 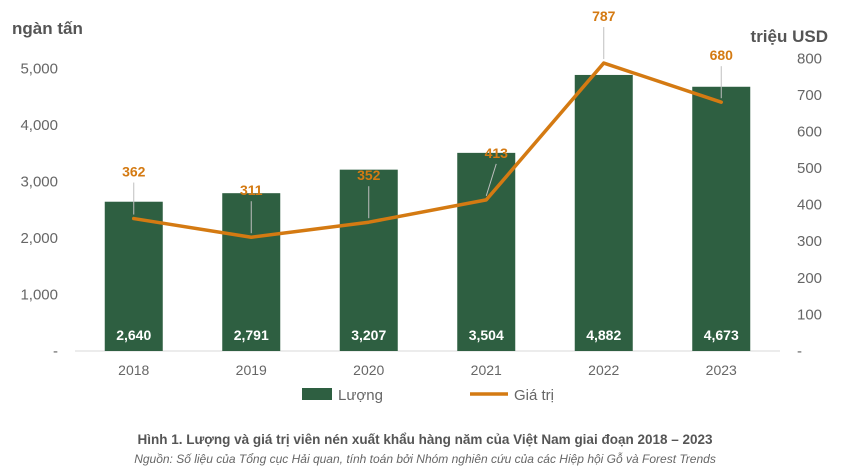 I want to click on leader-line, so click(x=491, y=180).